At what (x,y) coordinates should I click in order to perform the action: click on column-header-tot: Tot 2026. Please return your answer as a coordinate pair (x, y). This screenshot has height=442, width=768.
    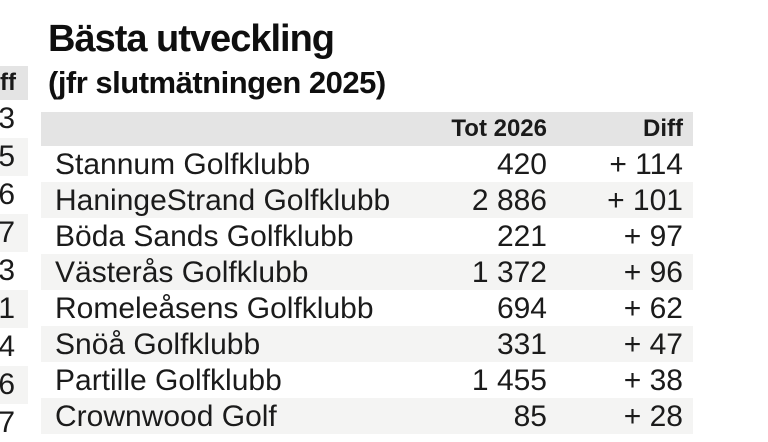
    Looking at the image, I should click on (499, 128).